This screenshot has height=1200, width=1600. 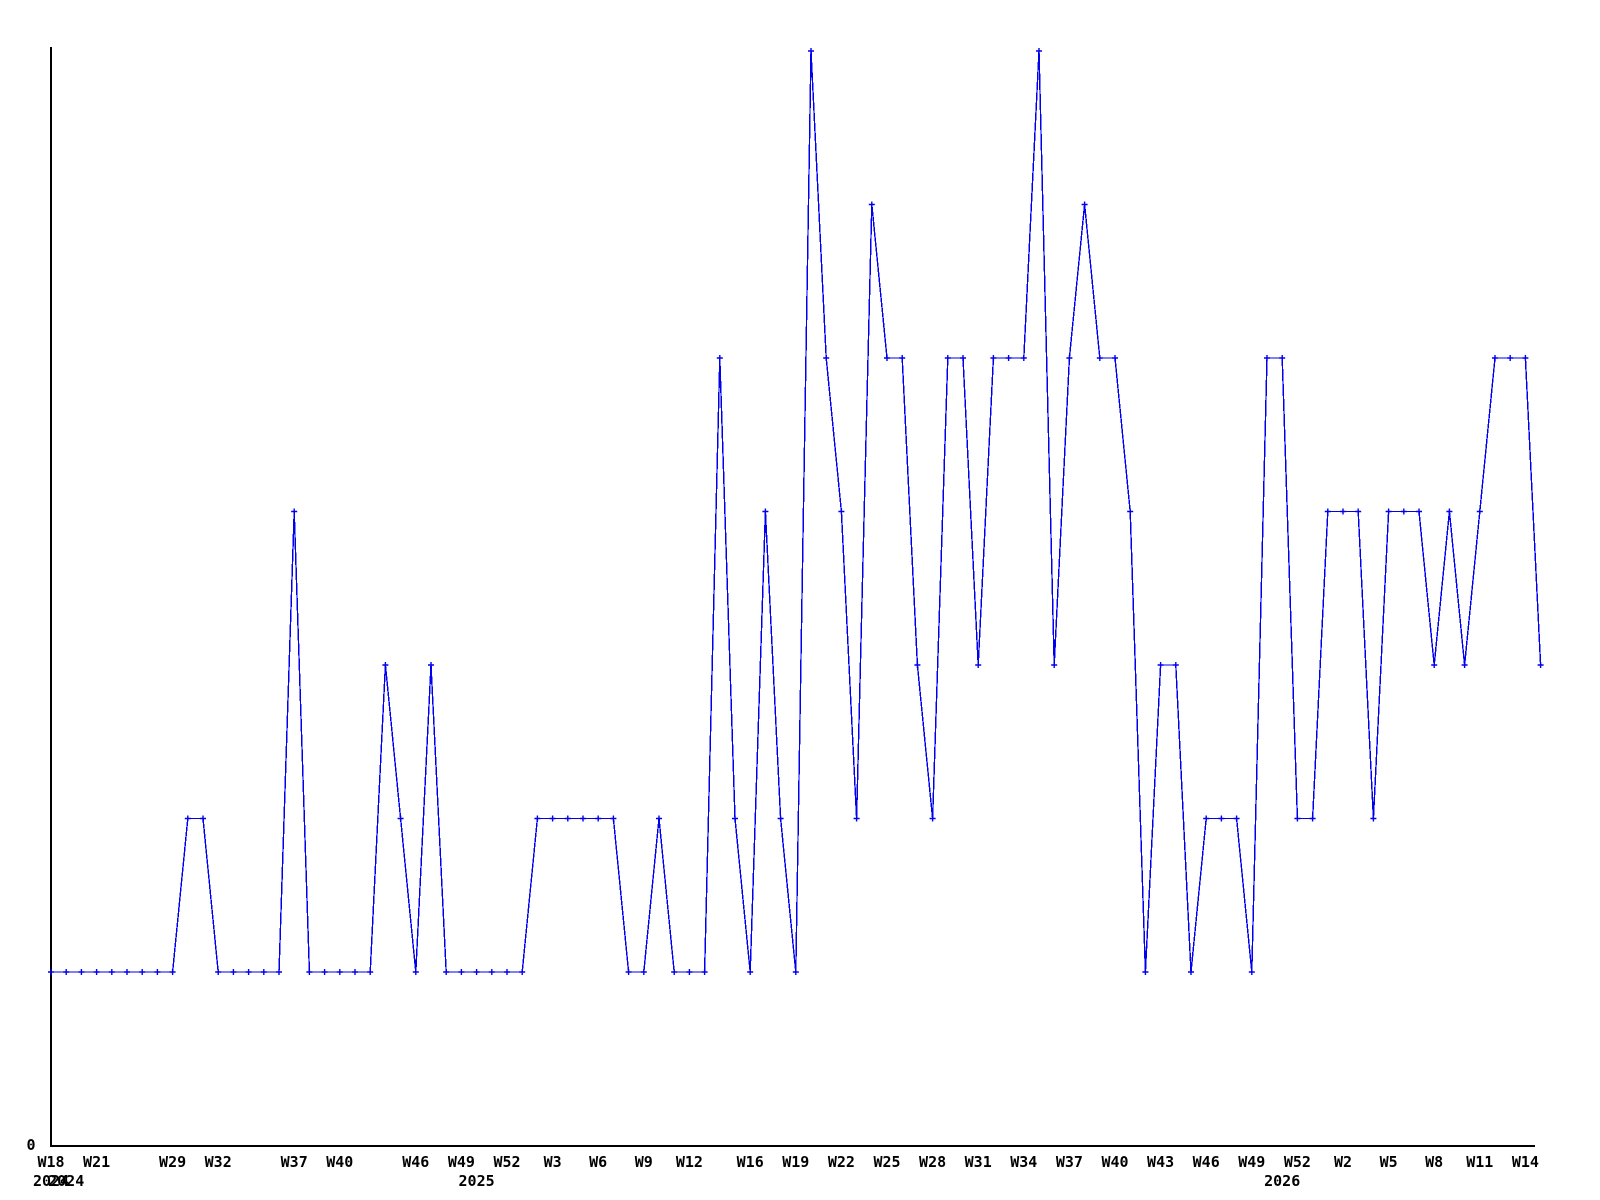 I want to click on y-axis-tick-labels: 0, so click(x=30, y=1145).